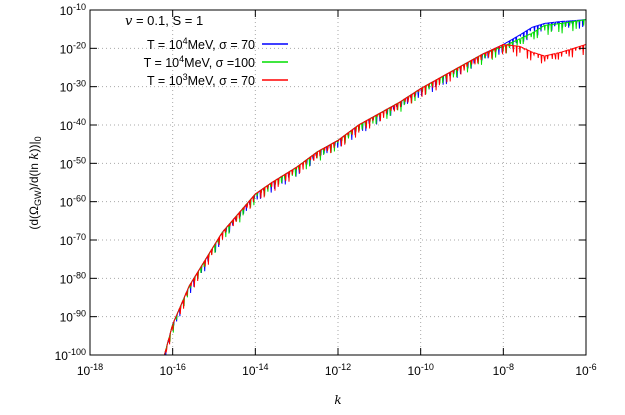 Image resolution: width=625 pixels, height=415 pixels. I want to click on y-tick-label: 10-50, so click(73, 163).